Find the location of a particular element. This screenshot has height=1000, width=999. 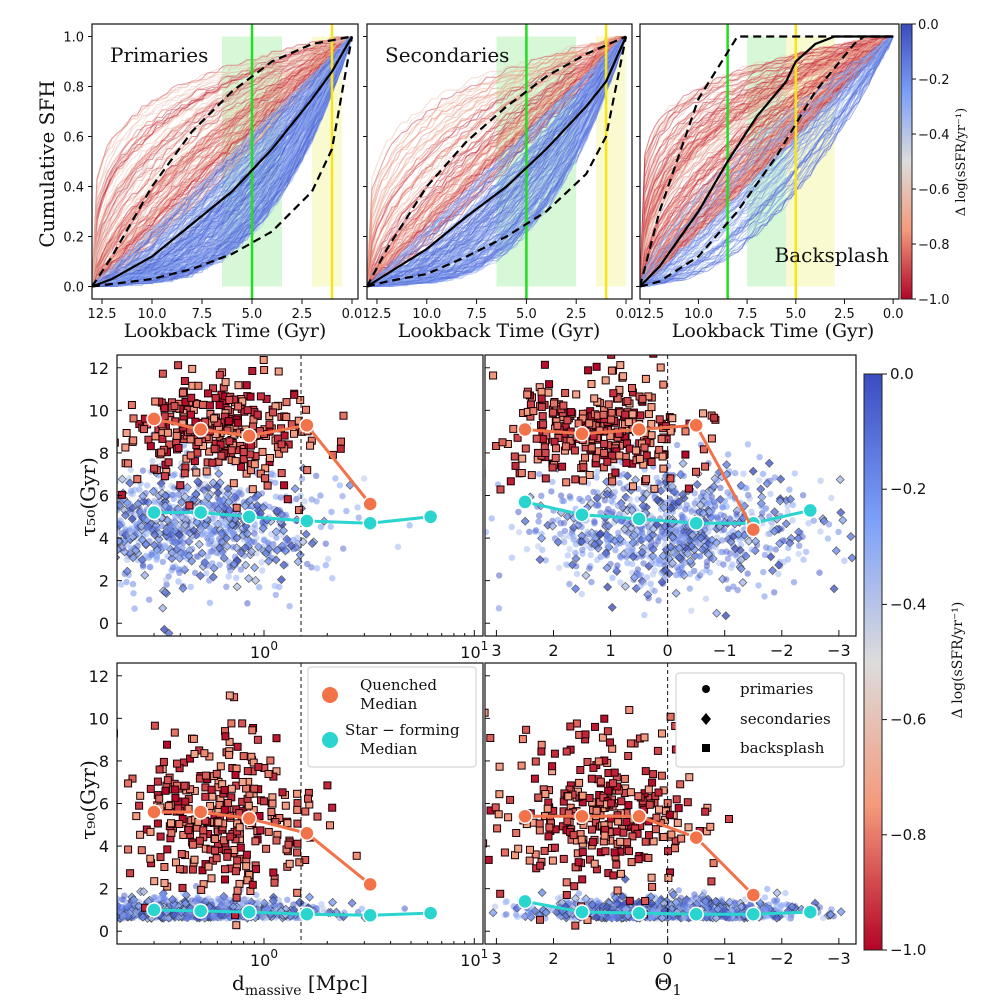

quenched-median-point is located at coordinates (200, 812).